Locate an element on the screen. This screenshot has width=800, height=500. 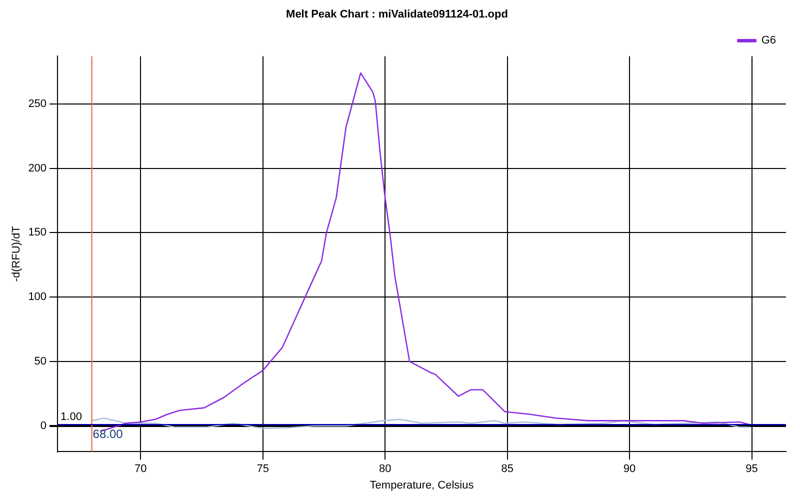
x-tick-label: 90 is located at coordinates (629, 469).